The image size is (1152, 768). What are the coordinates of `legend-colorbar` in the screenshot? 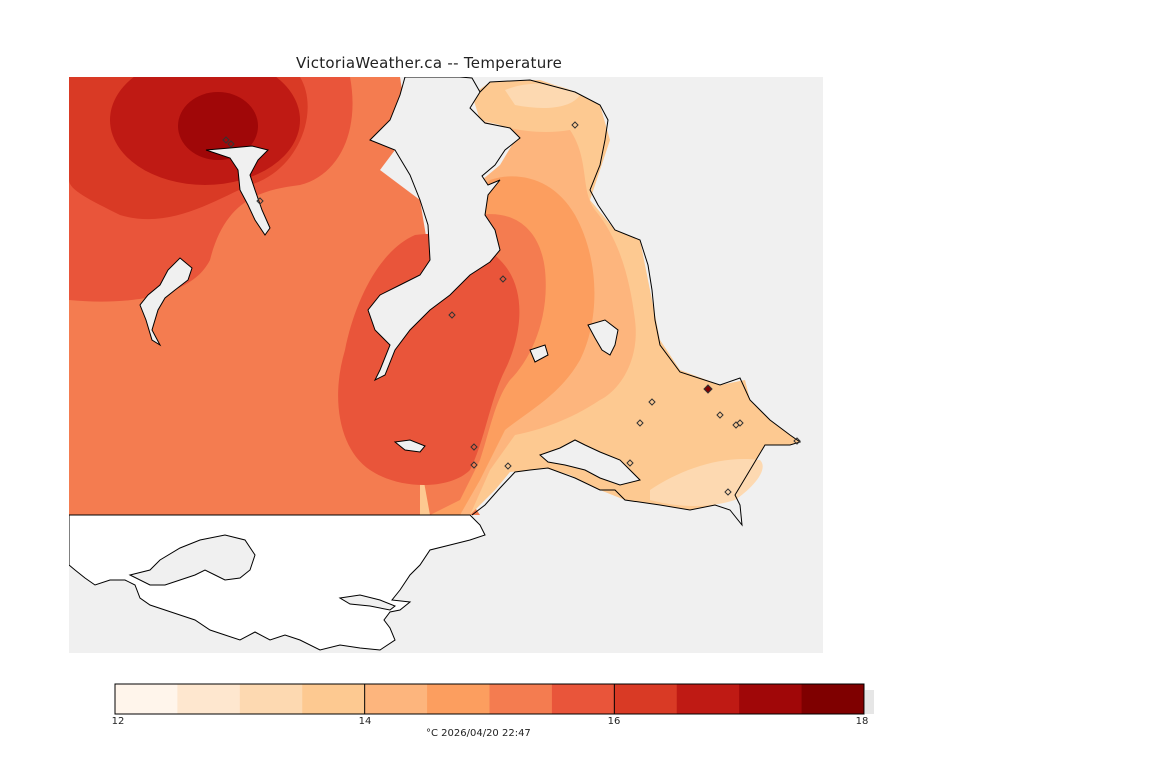 It's located at (489, 699).